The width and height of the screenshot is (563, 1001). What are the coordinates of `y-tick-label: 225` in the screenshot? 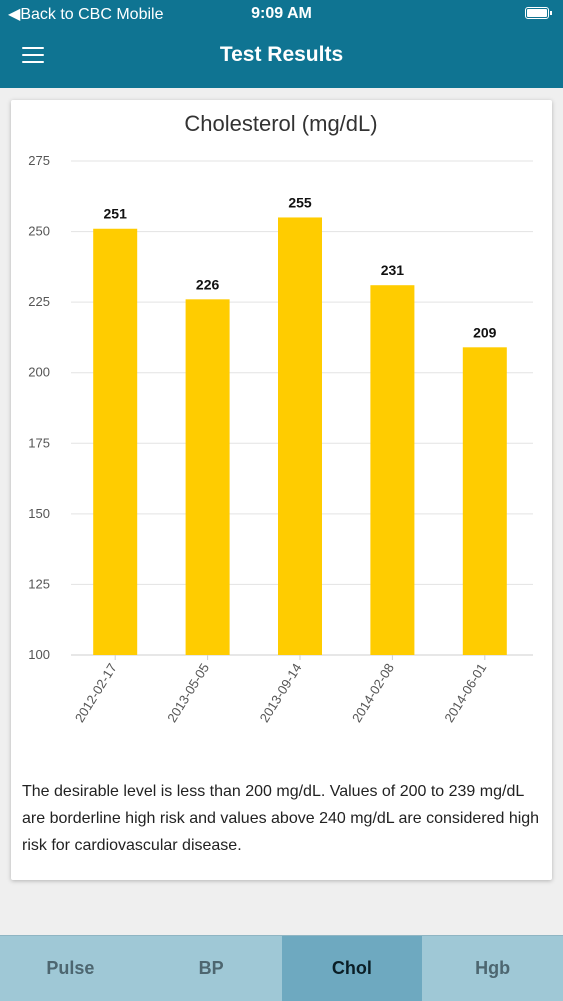 It's located at (39, 301).